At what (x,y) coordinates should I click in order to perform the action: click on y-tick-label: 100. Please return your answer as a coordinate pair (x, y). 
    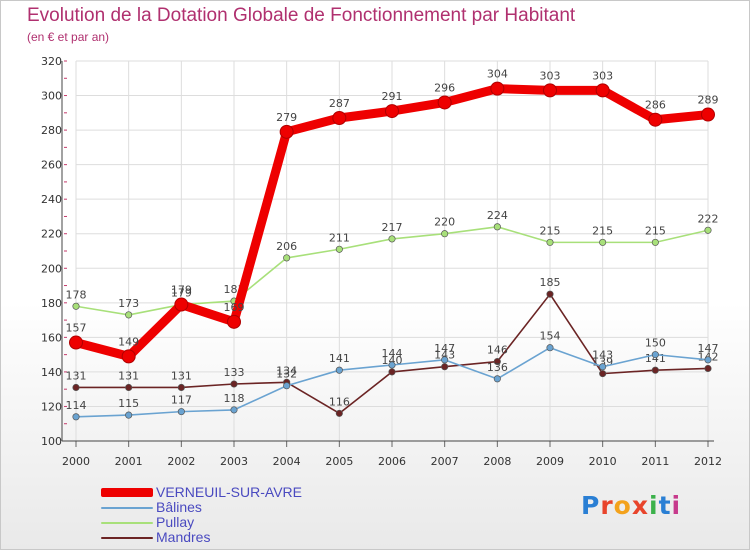
    Looking at the image, I should click on (51, 441).